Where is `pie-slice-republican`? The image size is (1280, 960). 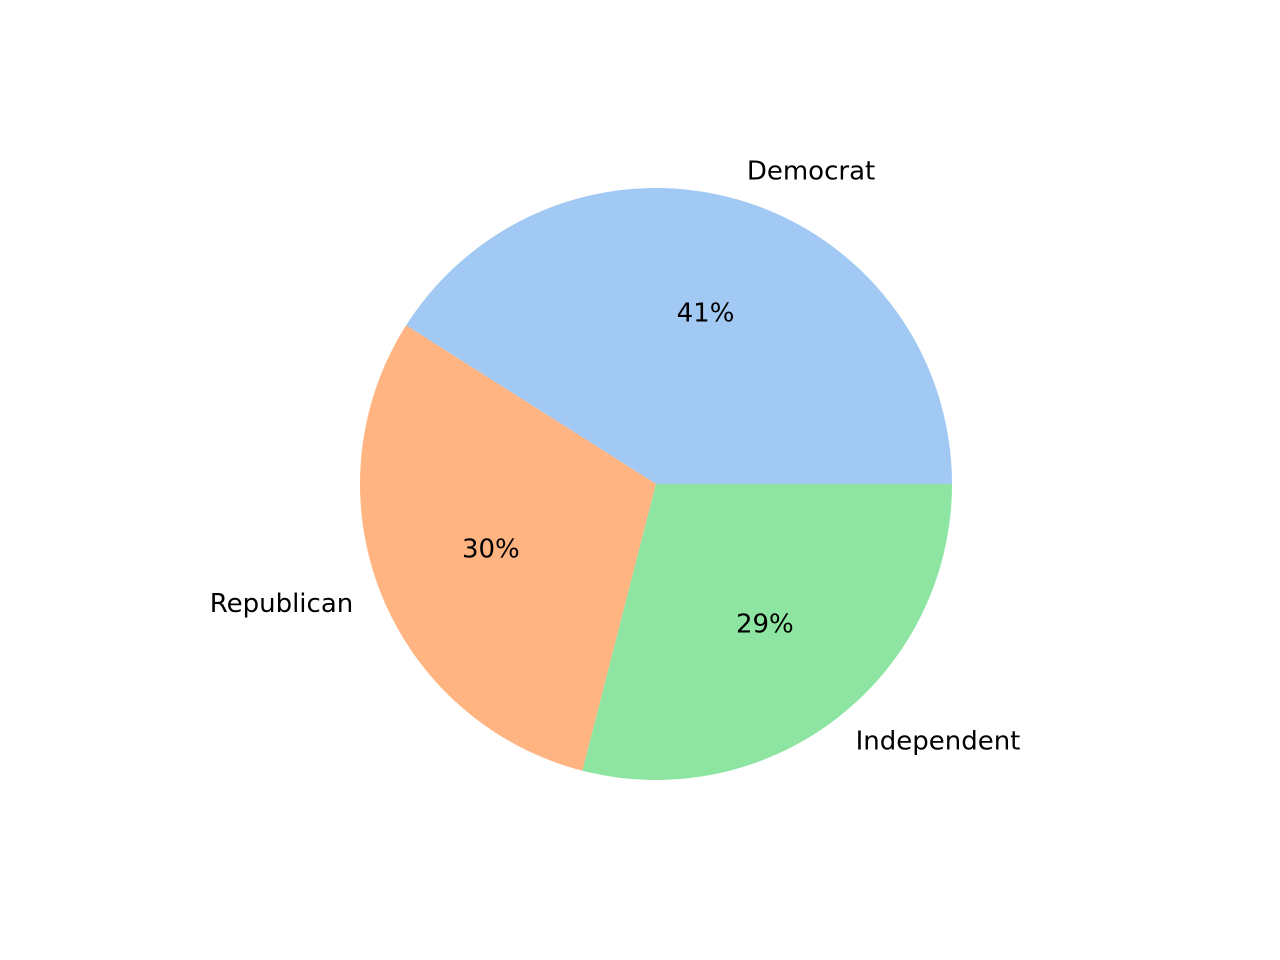
pie-slice-republican is located at coordinates (507, 548).